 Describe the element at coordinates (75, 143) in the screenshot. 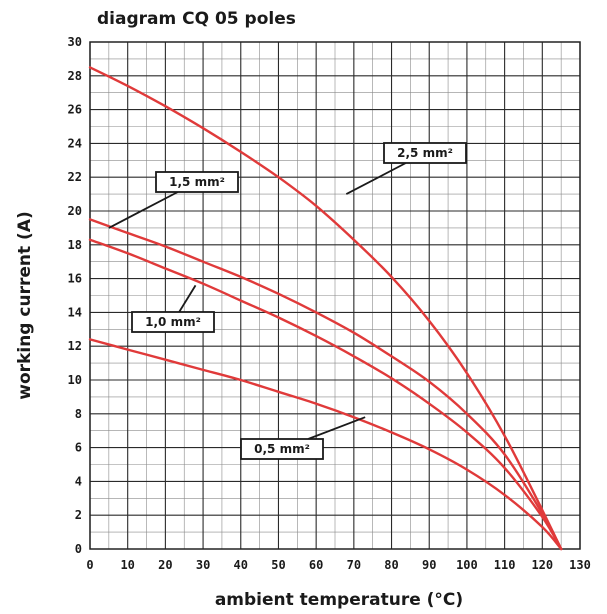

I see `y-tick-label: 24` at that location.